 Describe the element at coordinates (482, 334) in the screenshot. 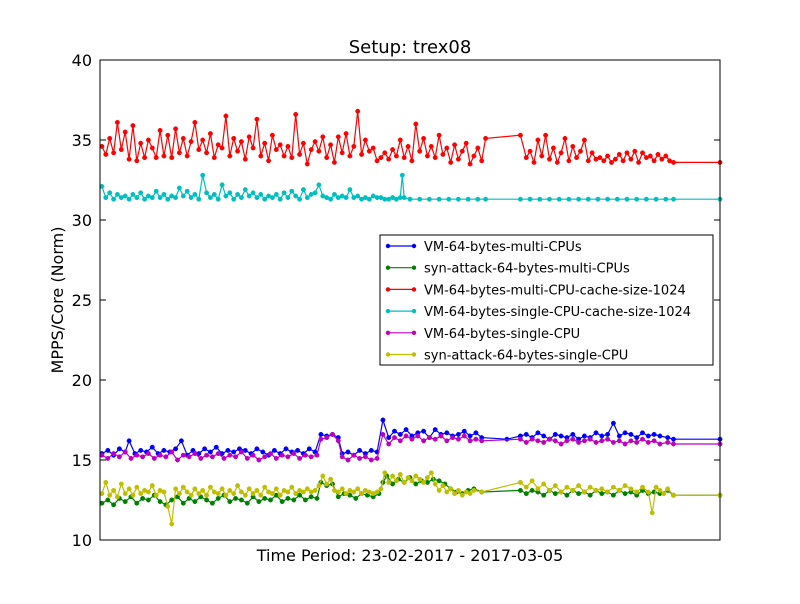

I see `legend-item: VM-64-bytes-single-CPU` at that location.